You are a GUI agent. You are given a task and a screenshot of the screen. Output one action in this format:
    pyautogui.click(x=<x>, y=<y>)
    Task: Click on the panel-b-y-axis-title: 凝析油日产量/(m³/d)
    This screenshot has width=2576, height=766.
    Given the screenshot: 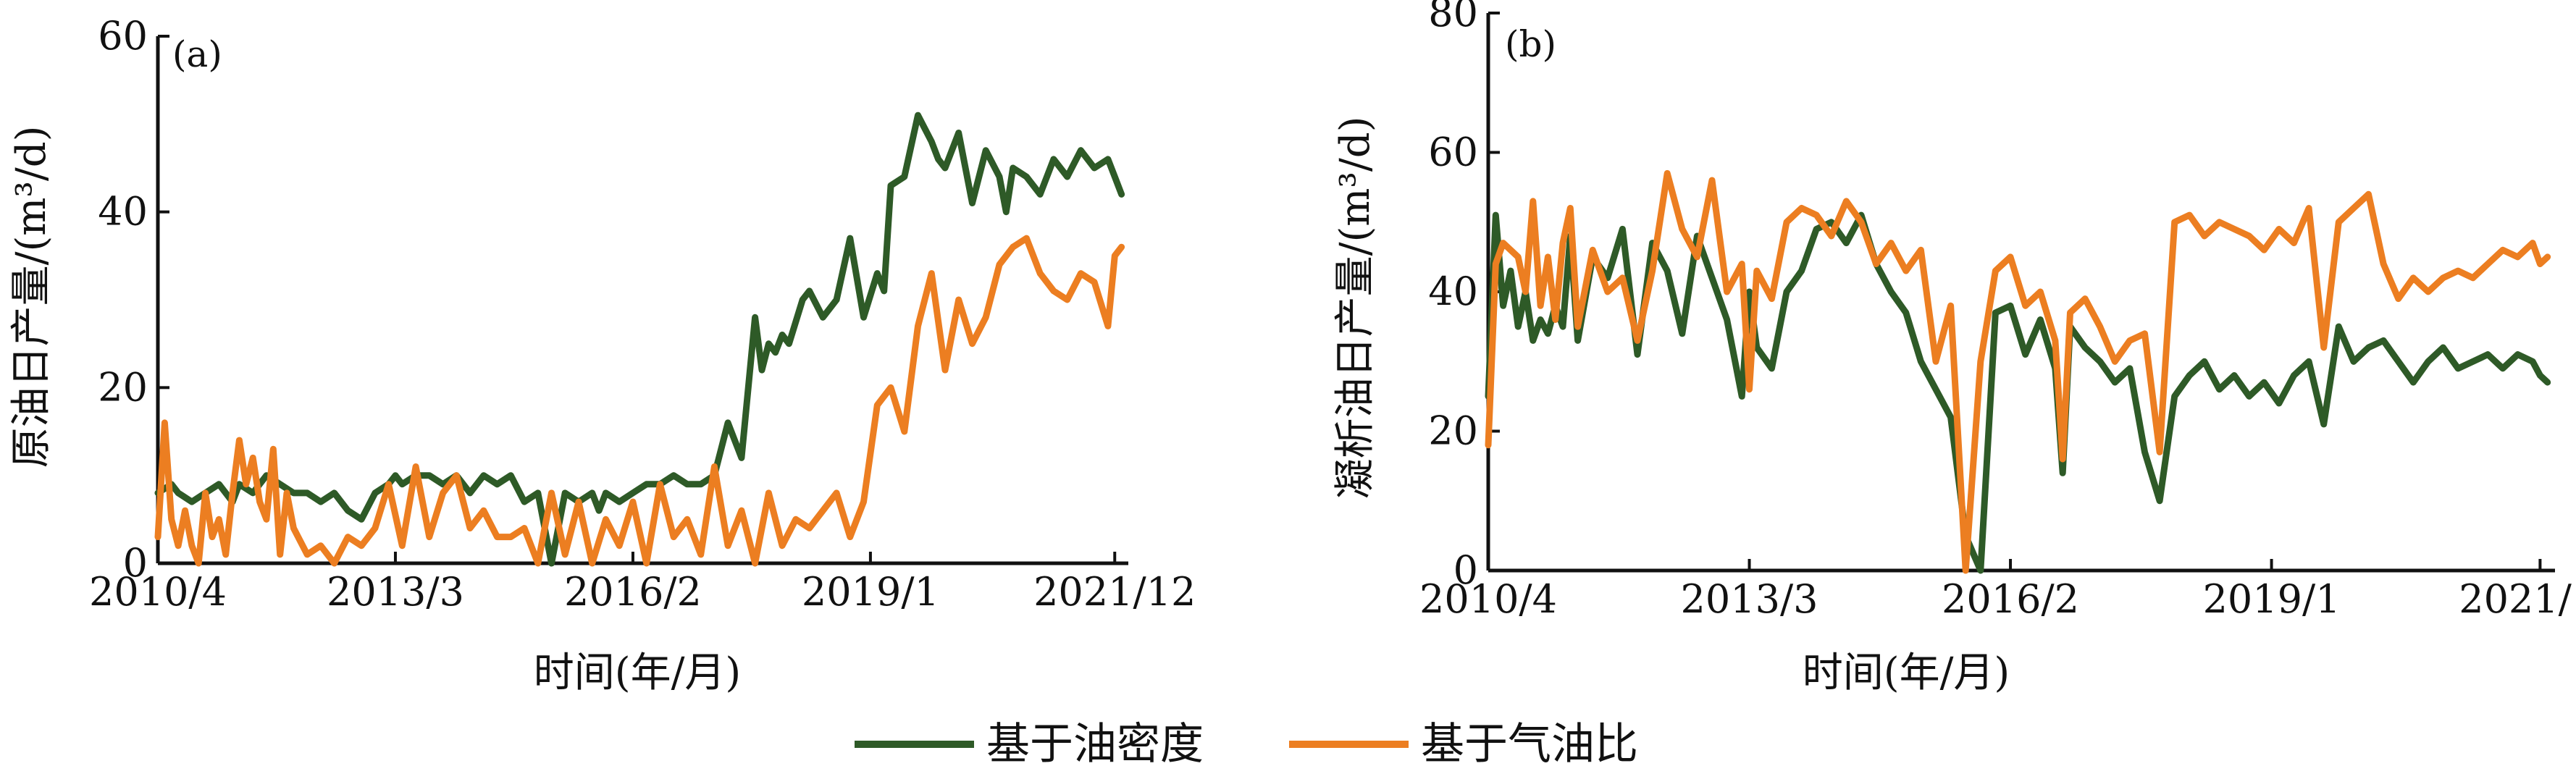 What is the action you would take?
    pyautogui.click(x=1355, y=308)
    